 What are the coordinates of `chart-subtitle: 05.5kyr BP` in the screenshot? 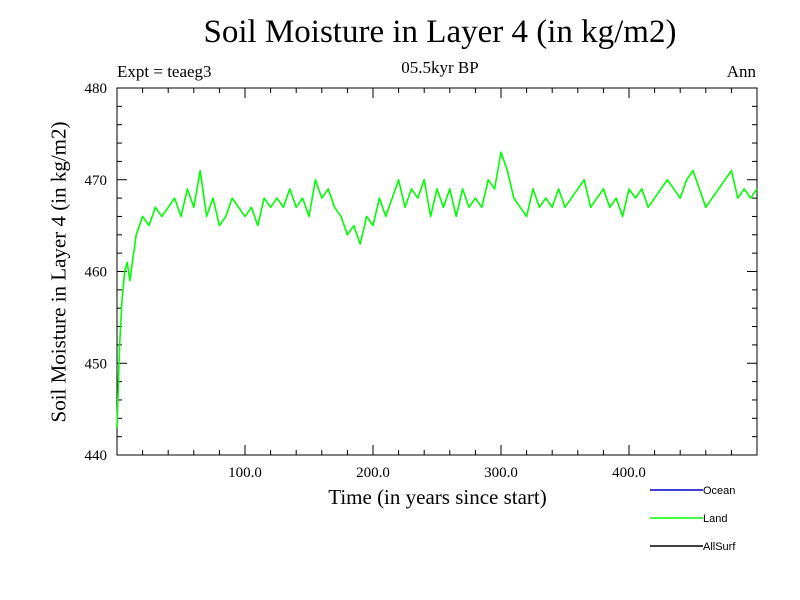 It's located at (440, 67).